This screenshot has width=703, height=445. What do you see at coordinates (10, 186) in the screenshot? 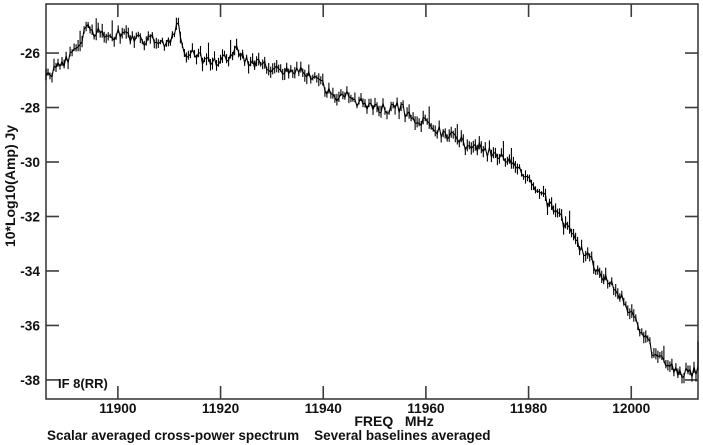
I see `y-axis-title: 10*Log10(Amp) Jy` at bounding box center [10, 186].